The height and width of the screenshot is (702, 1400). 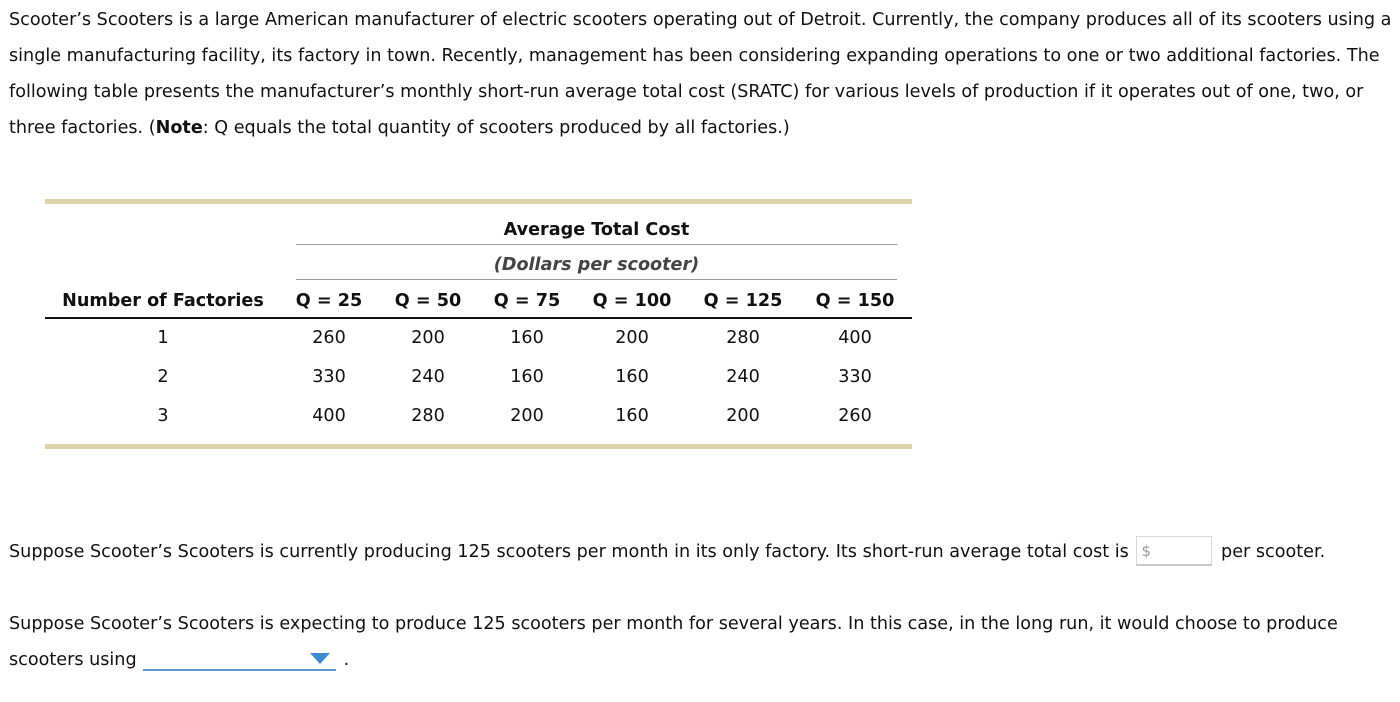 What do you see at coordinates (855, 301) in the screenshot?
I see `column-header: Q = 150` at bounding box center [855, 301].